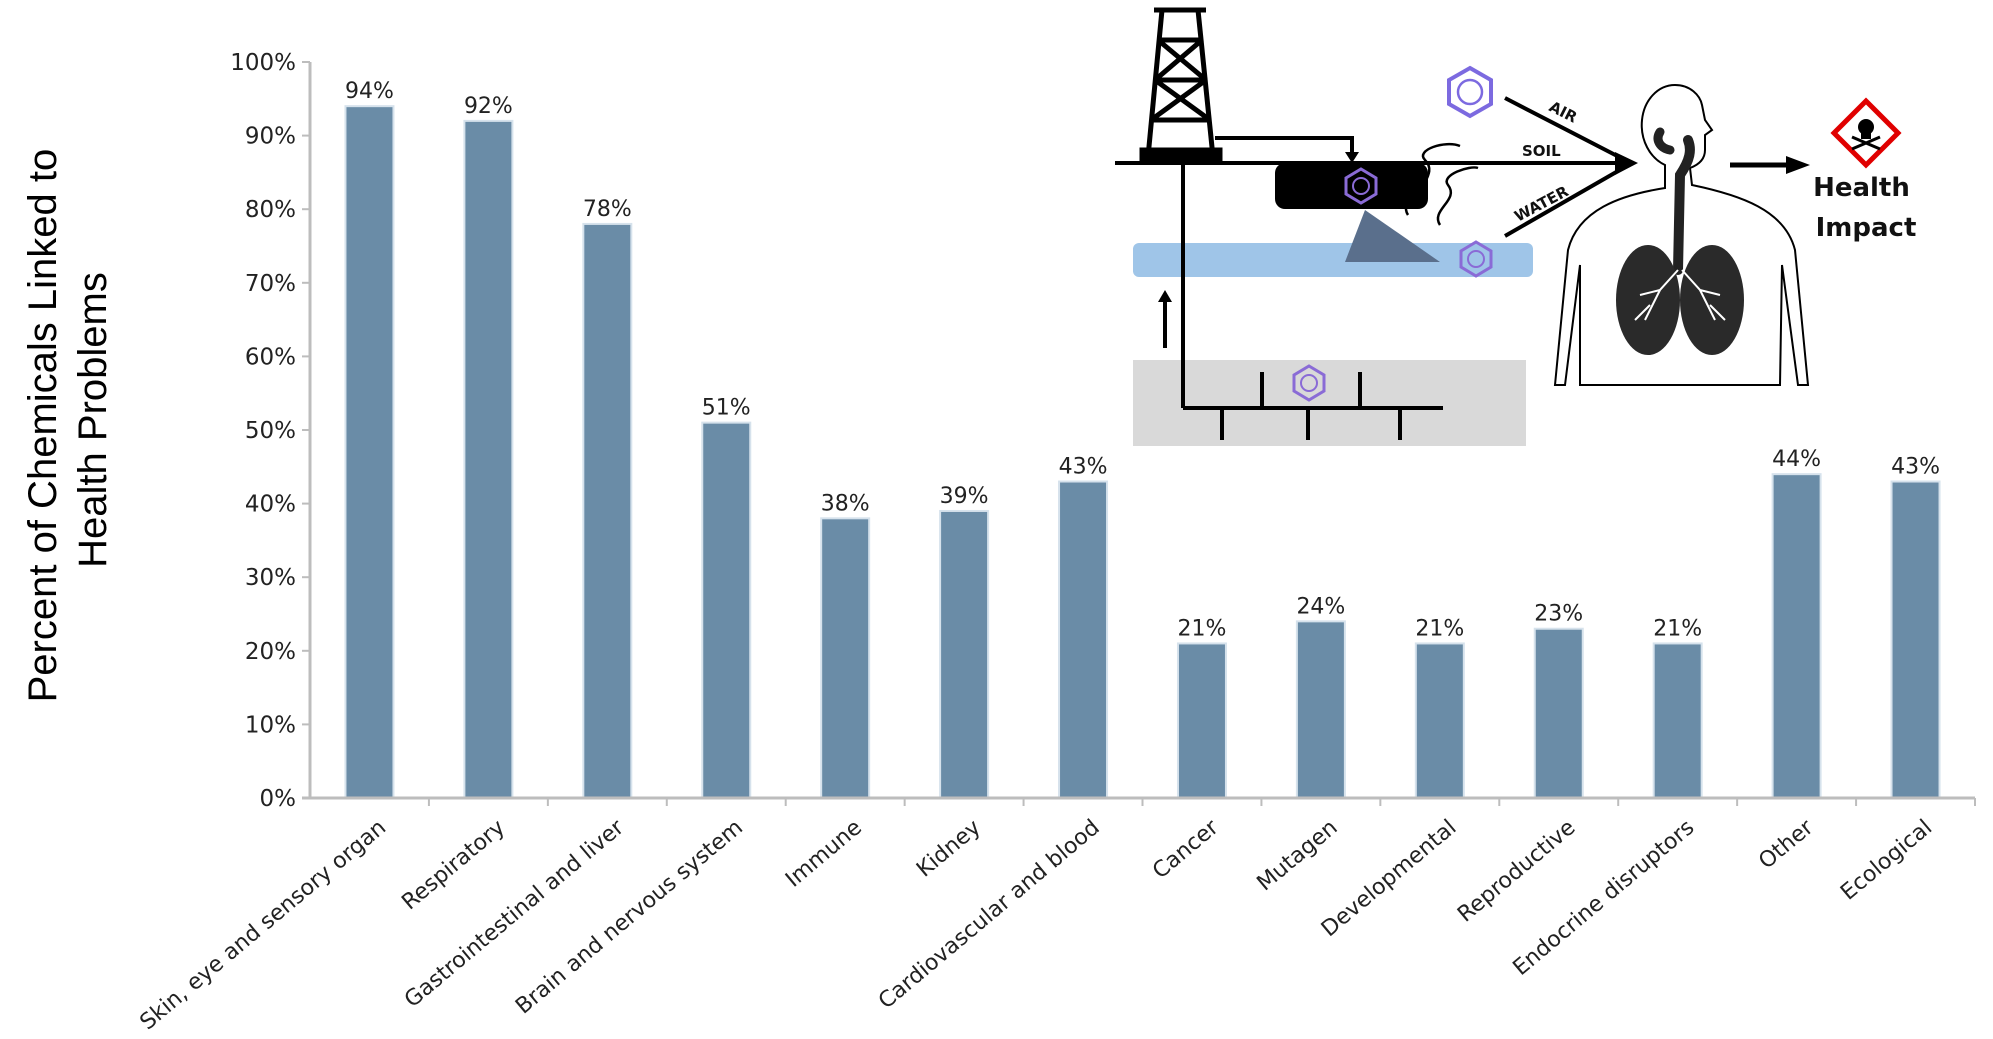 The height and width of the screenshot is (1039, 1993). What do you see at coordinates (964, 496) in the screenshot?
I see `data-label: 39%` at bounding box center [964, 496].